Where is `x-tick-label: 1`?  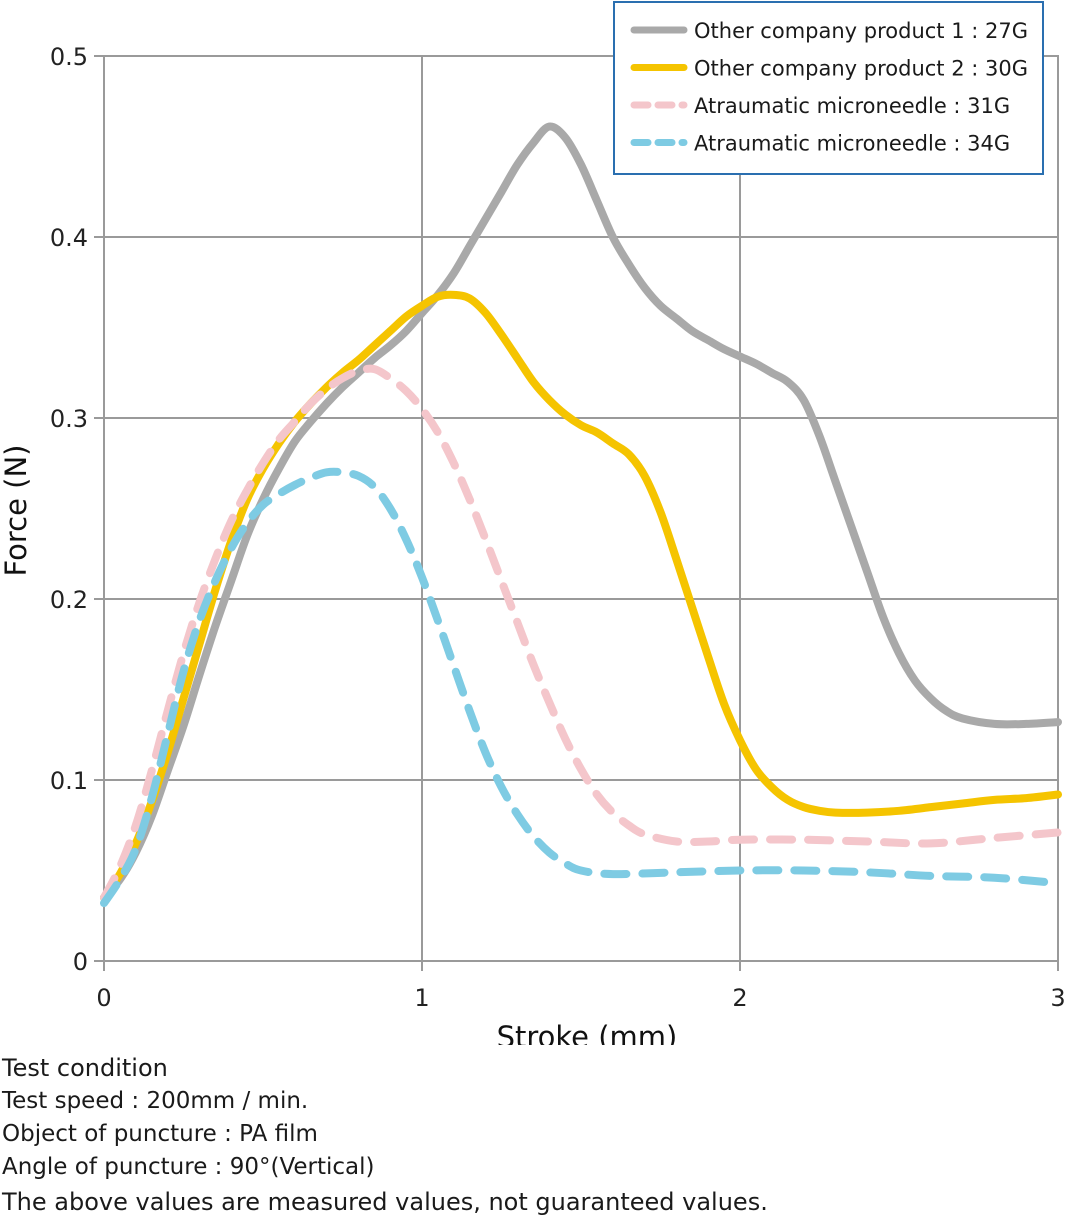 x-tick-label: 1 is located at coordinates (421, 998).